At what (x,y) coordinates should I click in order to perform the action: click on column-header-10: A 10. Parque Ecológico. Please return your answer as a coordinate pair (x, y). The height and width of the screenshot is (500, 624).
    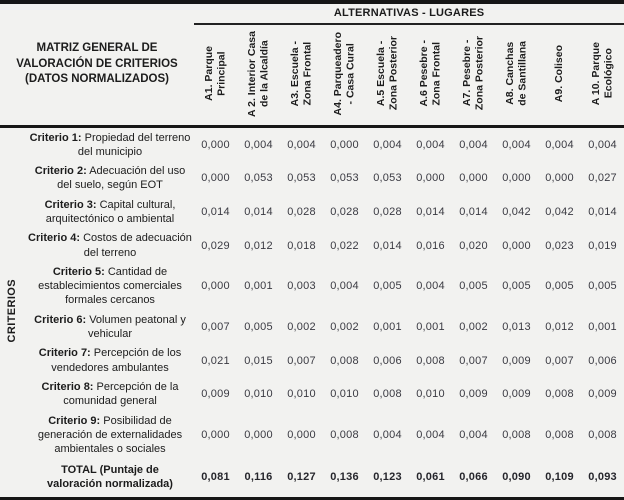
    Looking at the image, I should click on (602, 75).